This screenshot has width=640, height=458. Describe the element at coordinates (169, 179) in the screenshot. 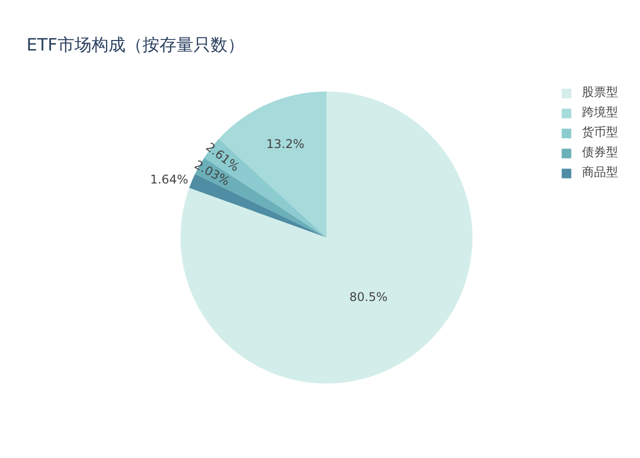

I see `data-label: 1.64%` at that location.